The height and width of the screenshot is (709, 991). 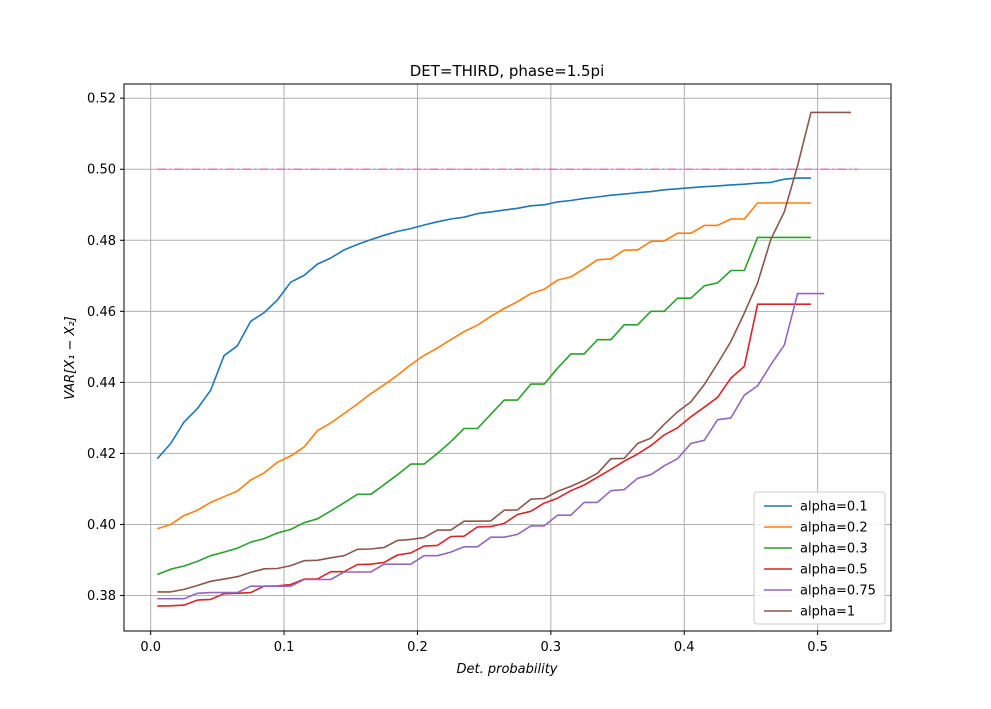 What do you see at coordinates (70, 357) in the screenshot?
I see `y-axis-label: VAR[X₁ − X₂]` at bounding box center [70, 357].